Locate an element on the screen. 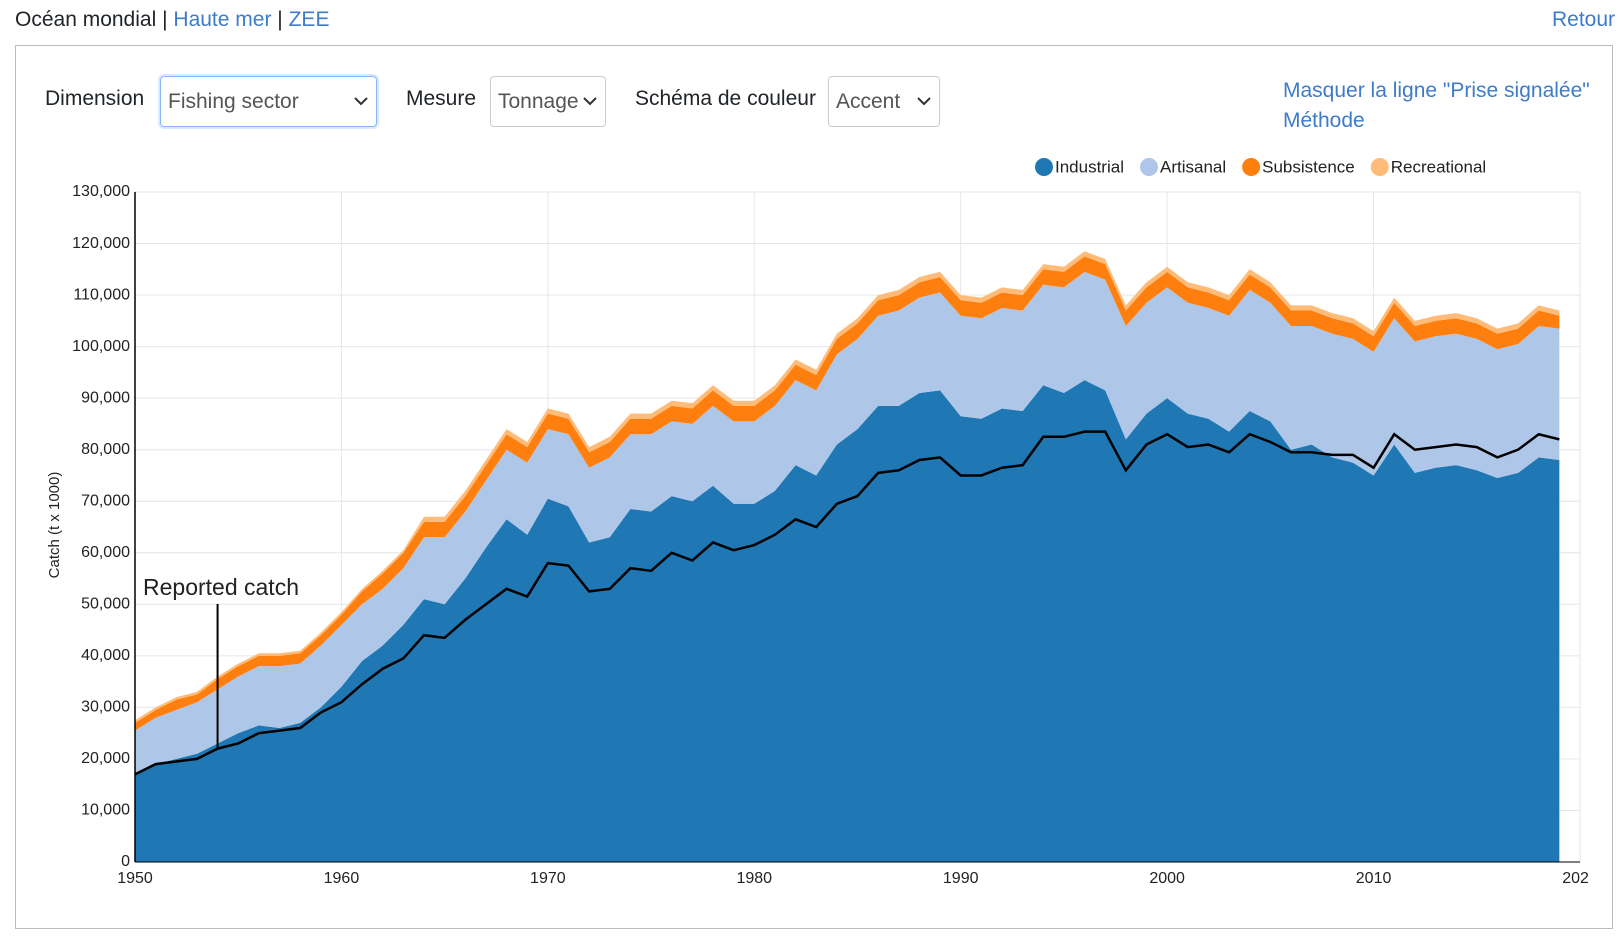  y-tick-label: 80,000 is located at coordinates (105, 449).